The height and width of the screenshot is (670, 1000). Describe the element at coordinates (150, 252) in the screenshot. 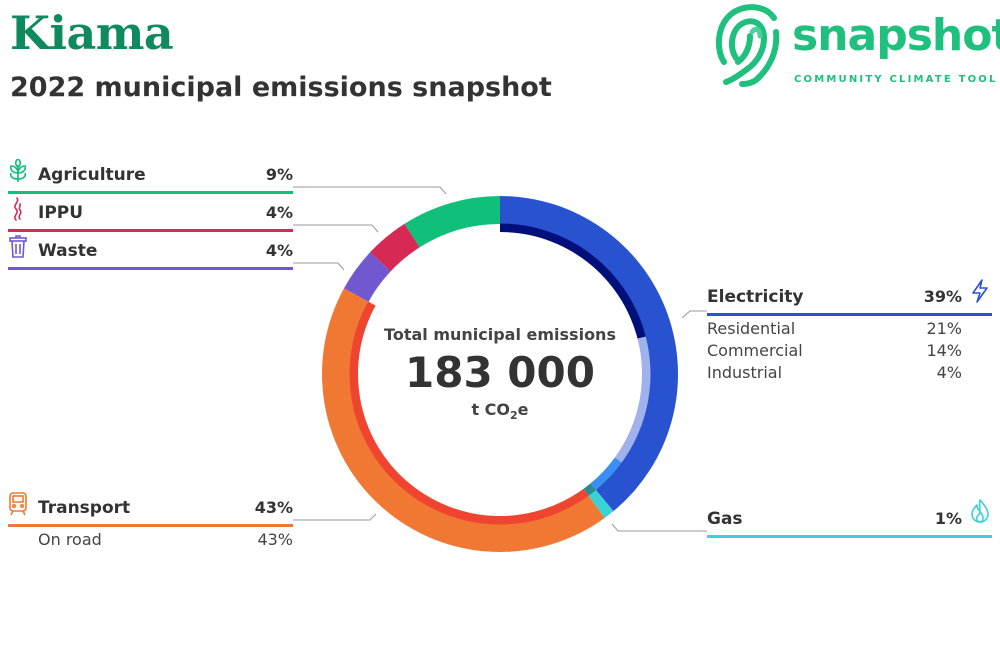

I see `legend-waste: Waste 4%` at that location.